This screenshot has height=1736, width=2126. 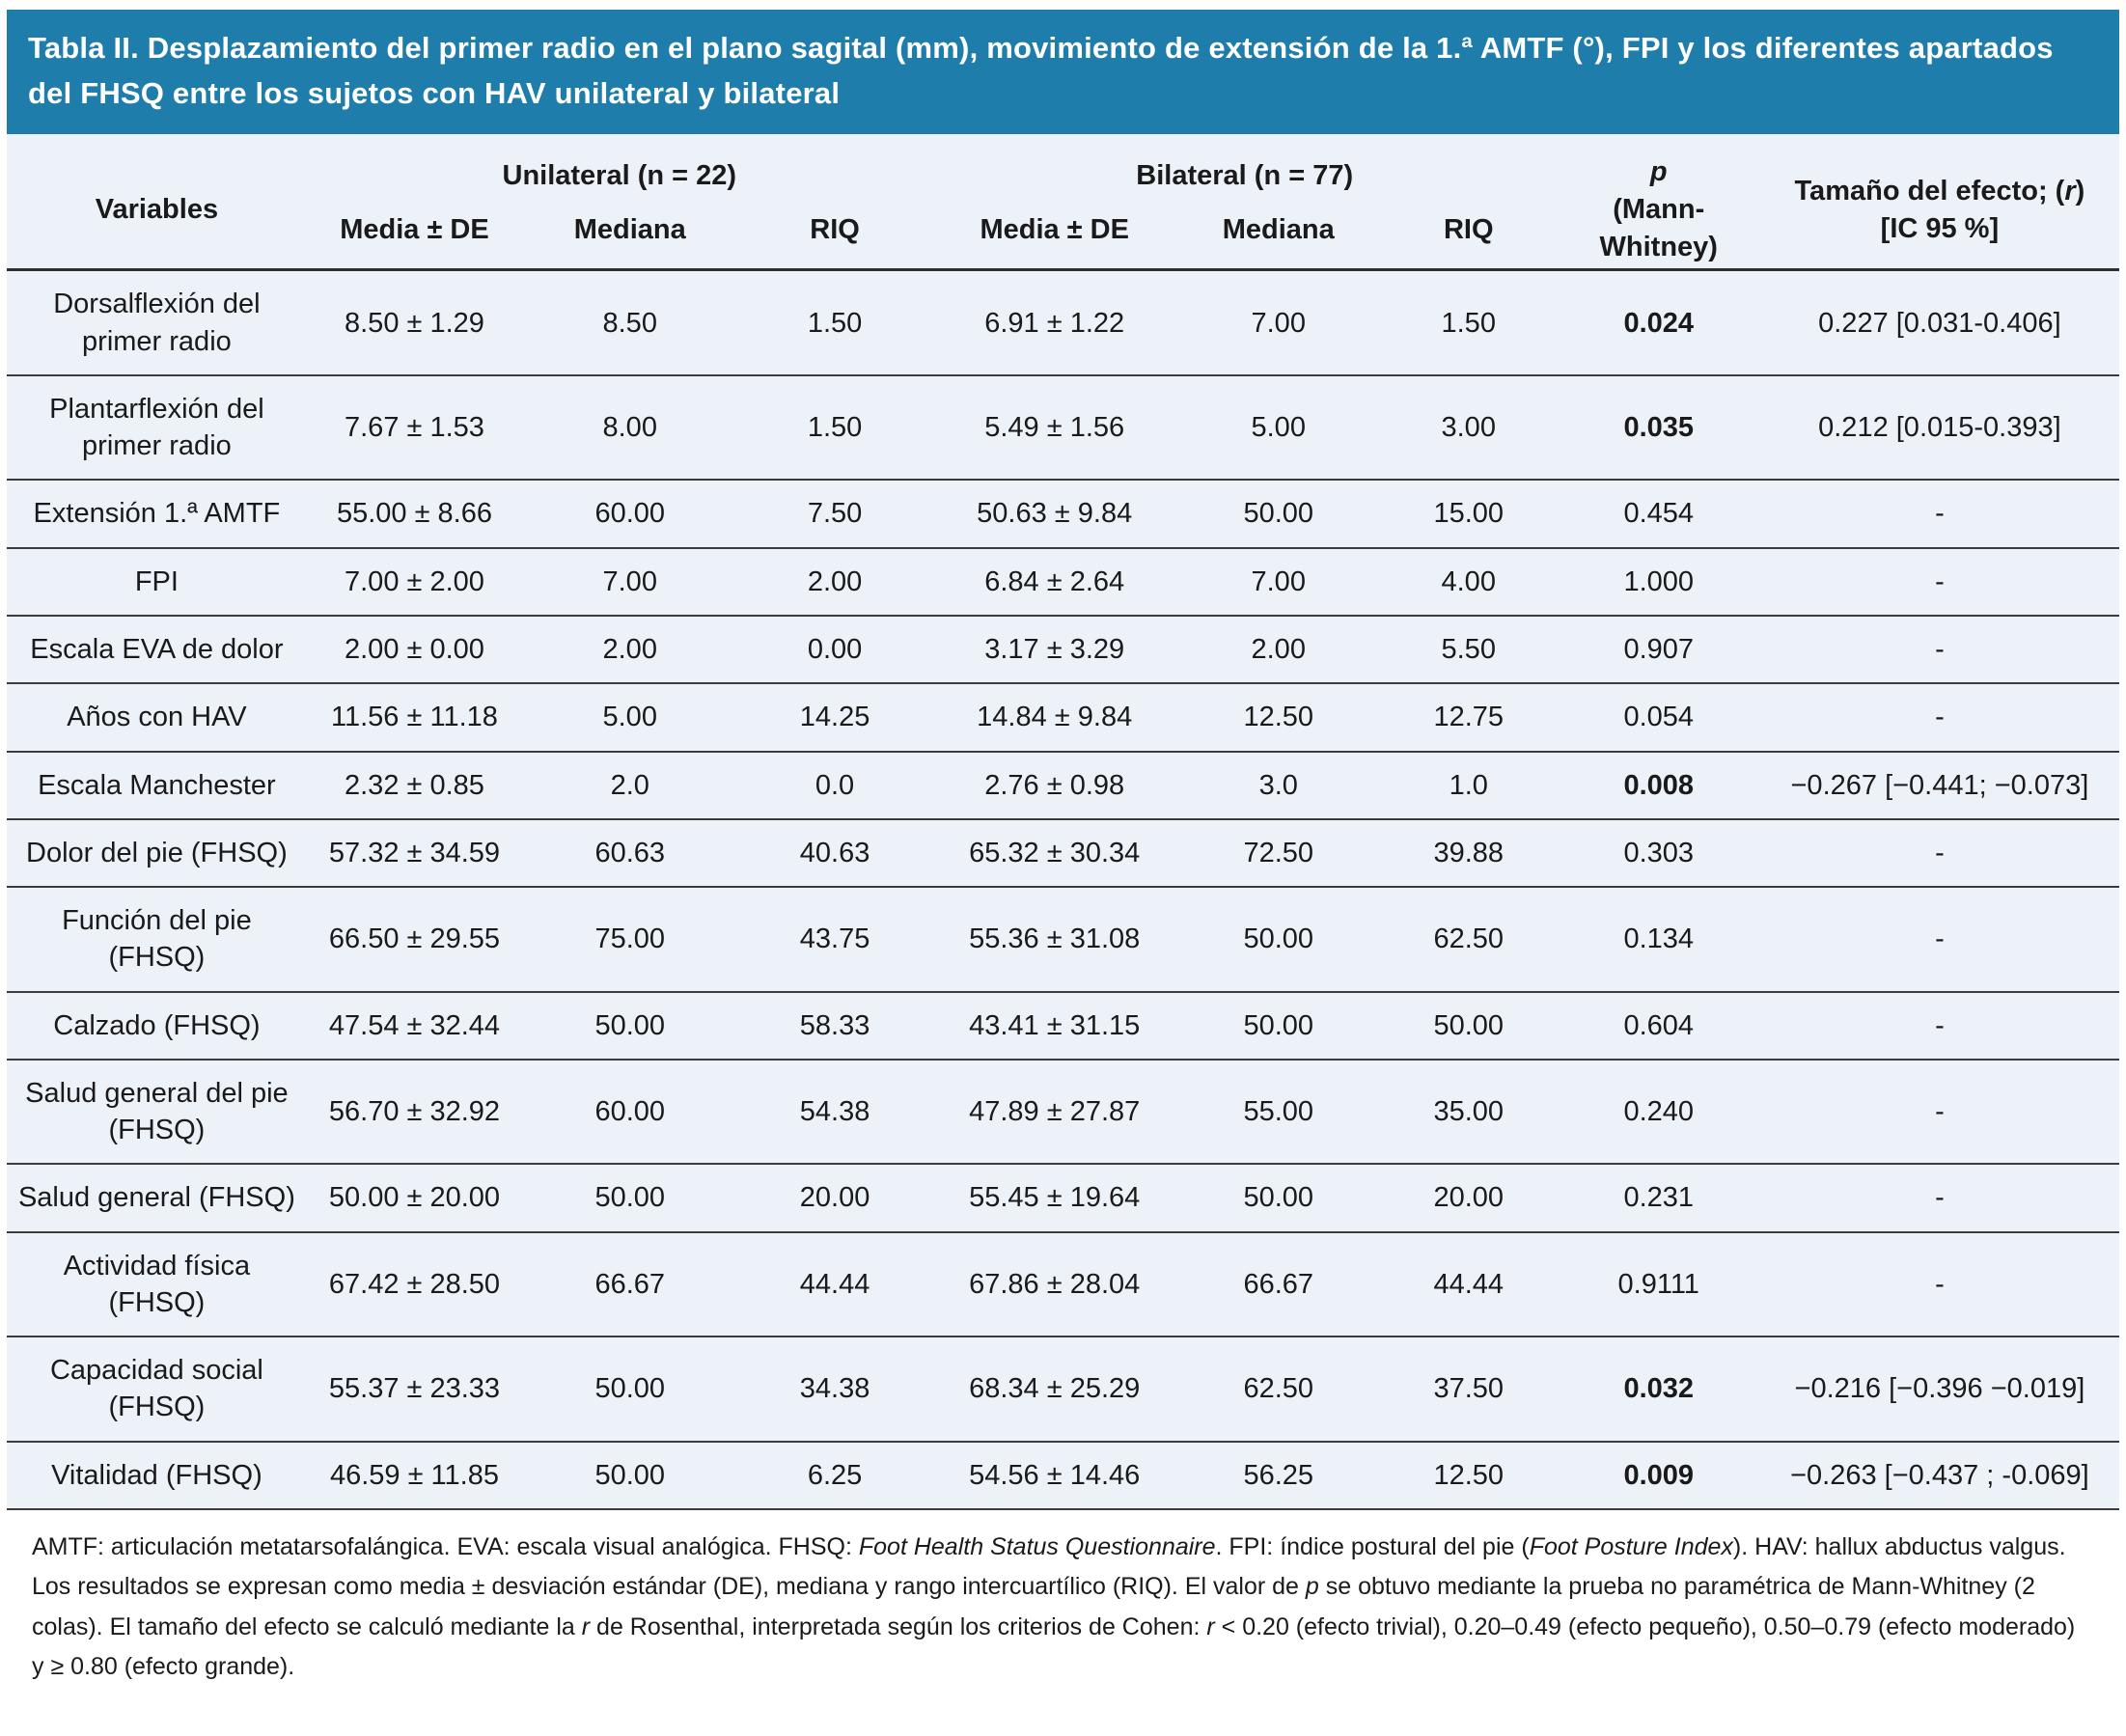 I want to click on cell-bi-riq: 44.44, so click(x=1469, y=1284).